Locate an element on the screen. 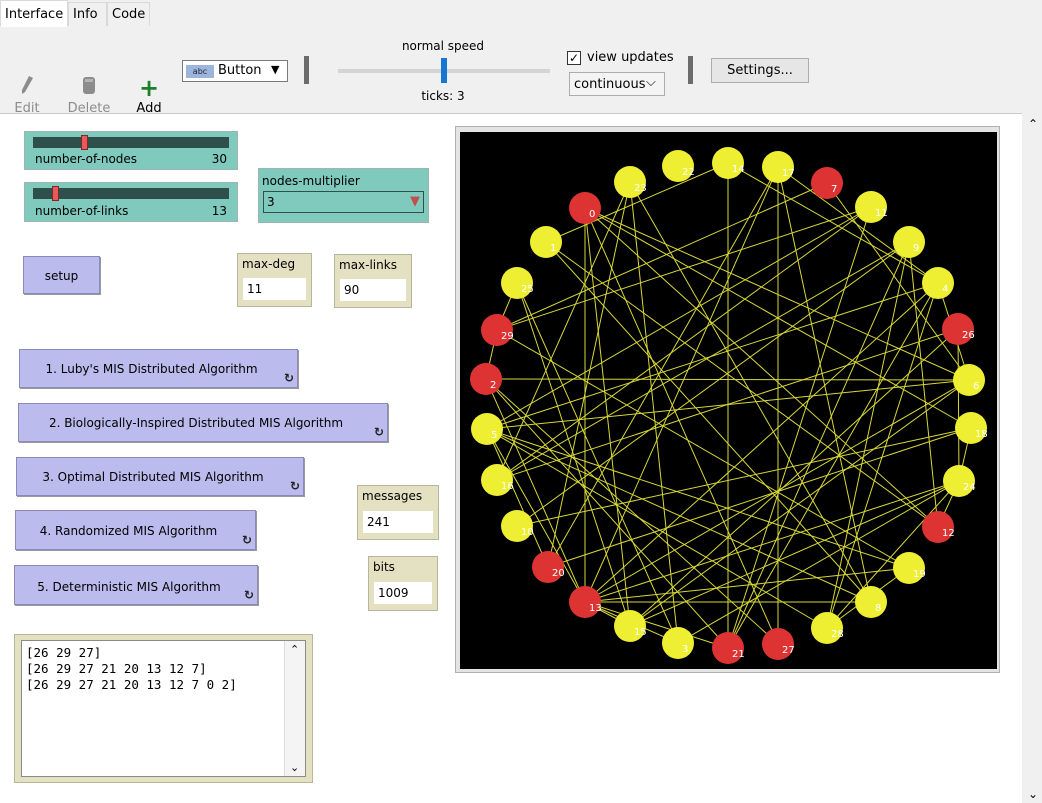  network-node: 9 is located at coordinates (909, 242).